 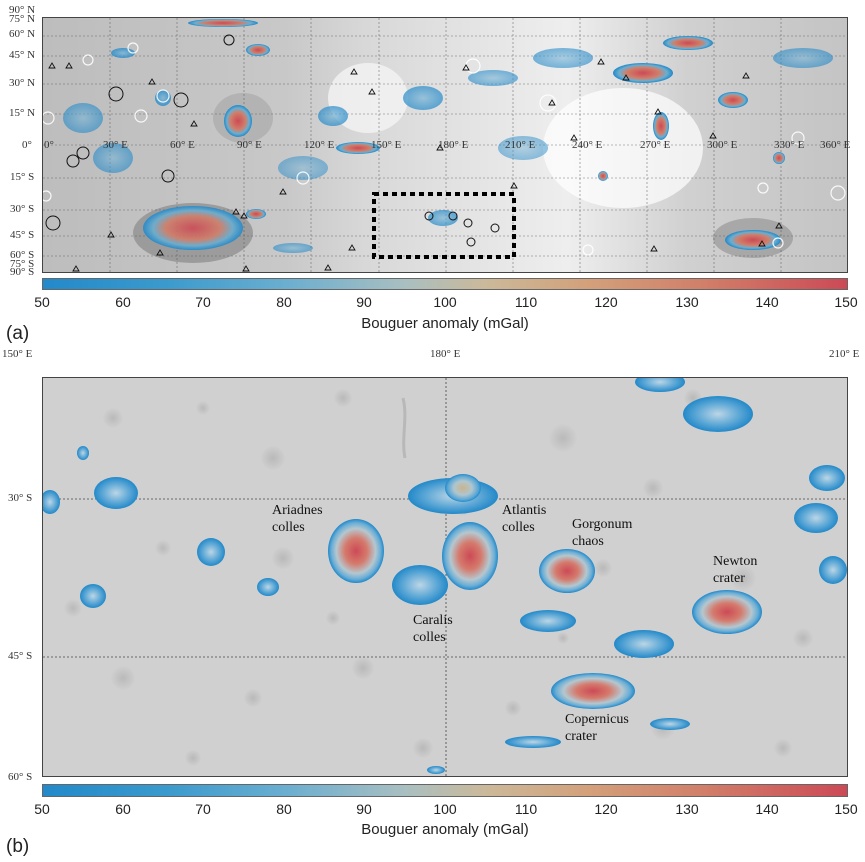 What do you see at coordinates (433, 629) in the screenshot?
I see `feature-label: Caralis colles` at bounding box center [433, 629].